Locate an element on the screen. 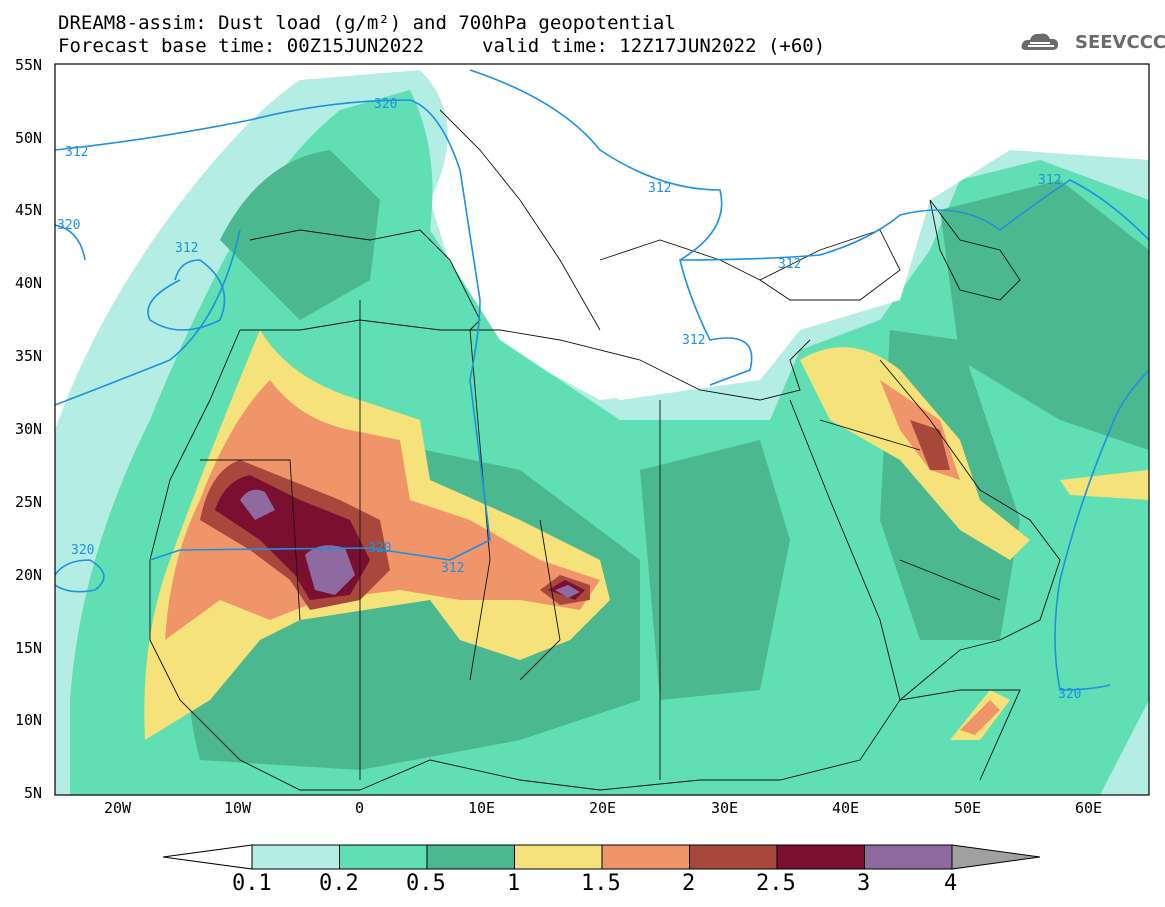  lat-tick-label: 30N is located at coordinates (29, 429).